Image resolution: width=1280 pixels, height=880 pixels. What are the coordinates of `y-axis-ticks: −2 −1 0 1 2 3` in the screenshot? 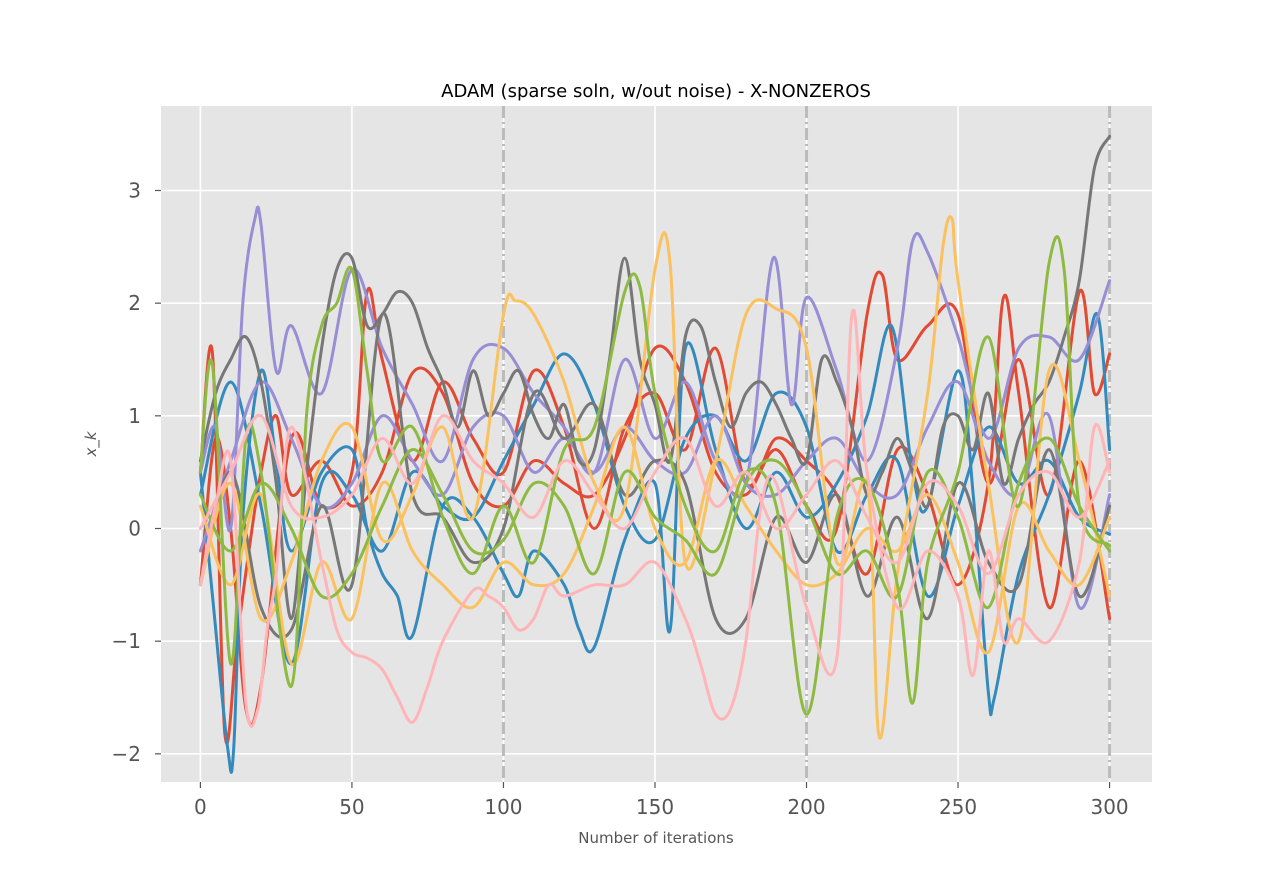 It's located at (136, 472).